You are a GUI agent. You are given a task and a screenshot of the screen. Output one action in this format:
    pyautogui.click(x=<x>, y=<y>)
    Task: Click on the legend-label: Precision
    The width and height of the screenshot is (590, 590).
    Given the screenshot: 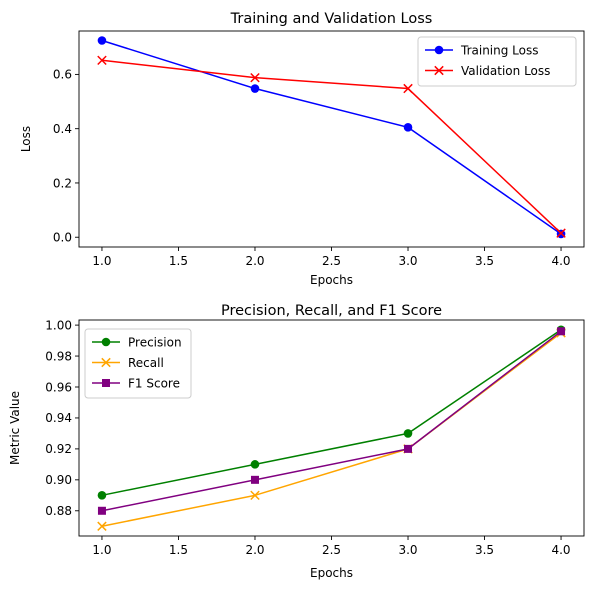 What is the action you would take?
    pyautogui.click(x=155, y=342)
    